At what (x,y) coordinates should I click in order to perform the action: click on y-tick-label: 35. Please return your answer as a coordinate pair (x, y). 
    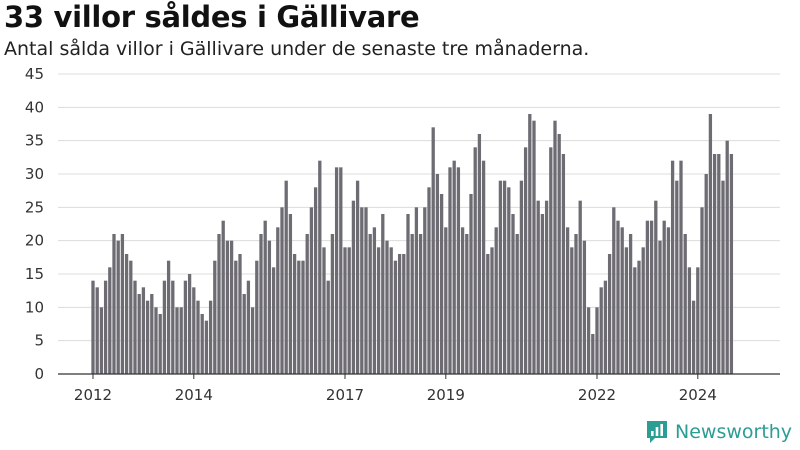
    Looking at the image, I should click on (34, 141).